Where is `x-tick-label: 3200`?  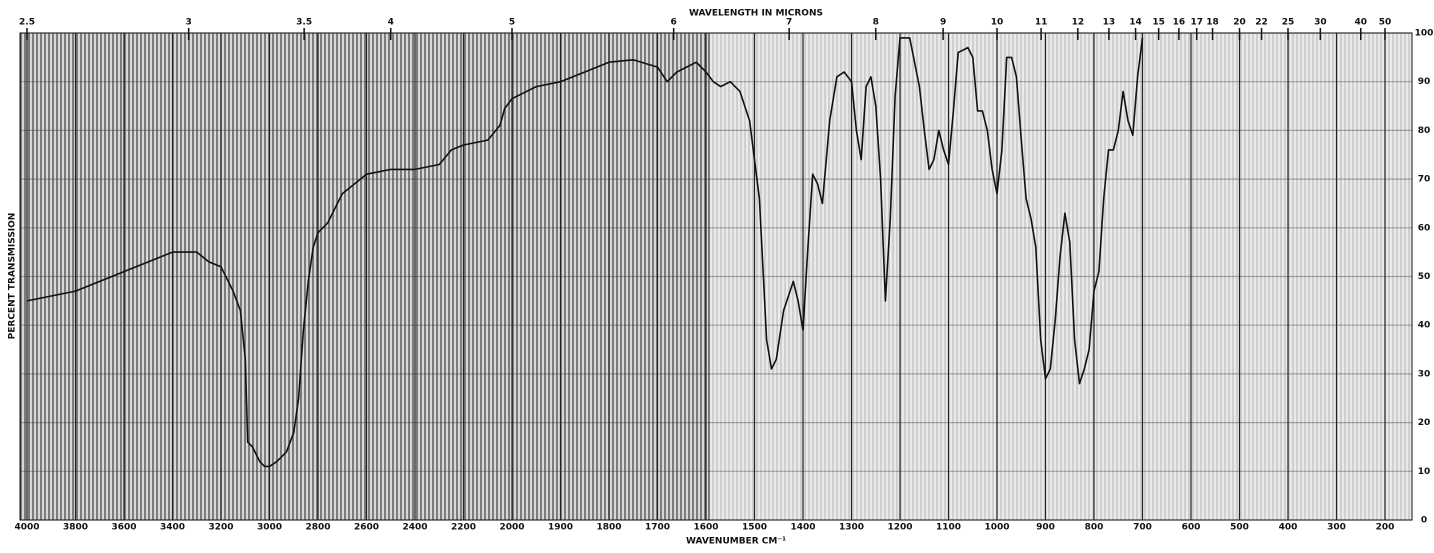
x-tick-label: 3200 is located at coordinates (220, 528).